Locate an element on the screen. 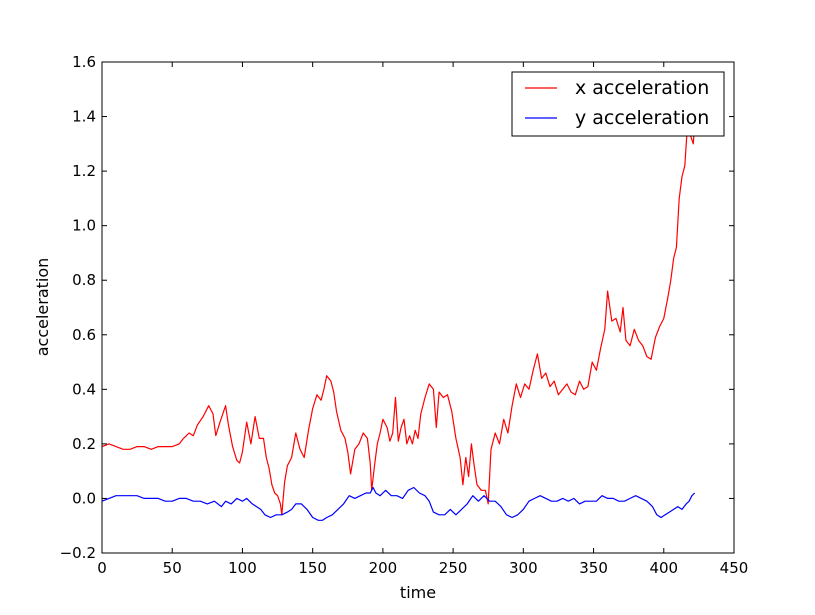 This screenshot has height=615, width=815. x-tick-label: 350 is located at coordinates (593, 568).